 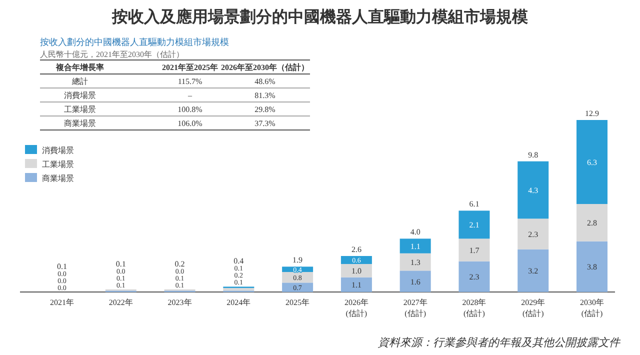 I want to click on x-tick-label: 2023年, so click(x=180, y=302).